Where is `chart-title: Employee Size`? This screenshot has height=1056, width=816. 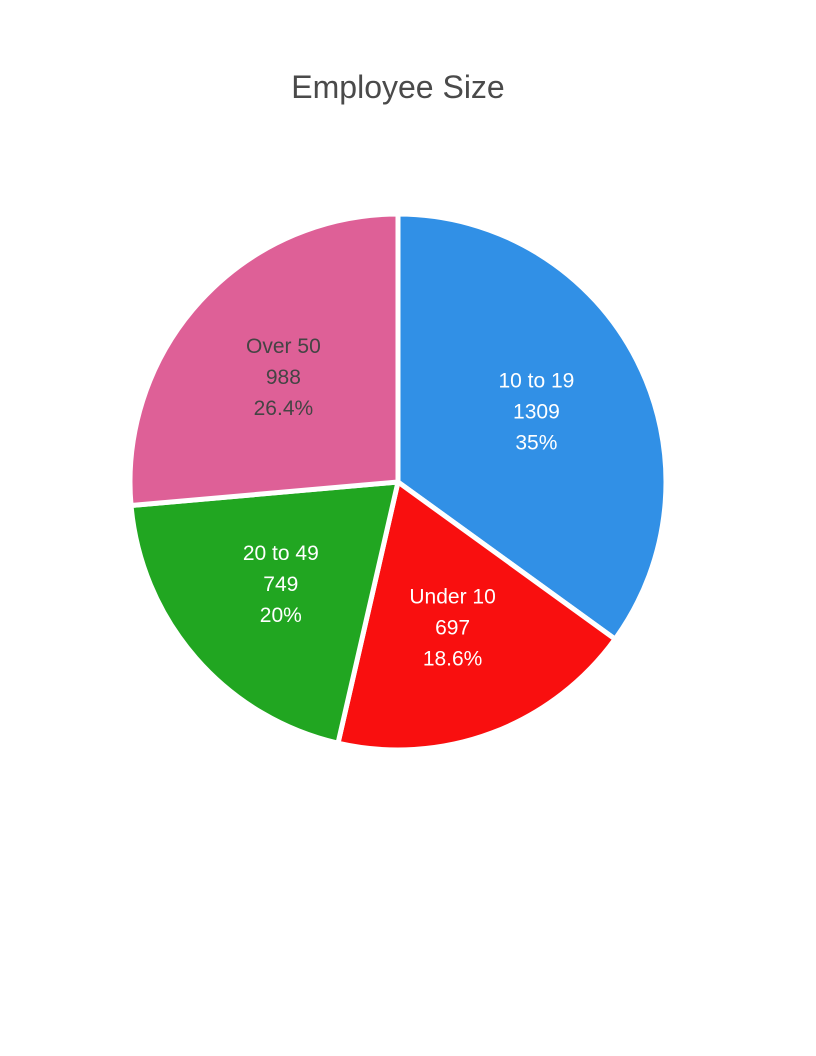
chart-title: Employee Size is located at coordinates (397, 87).